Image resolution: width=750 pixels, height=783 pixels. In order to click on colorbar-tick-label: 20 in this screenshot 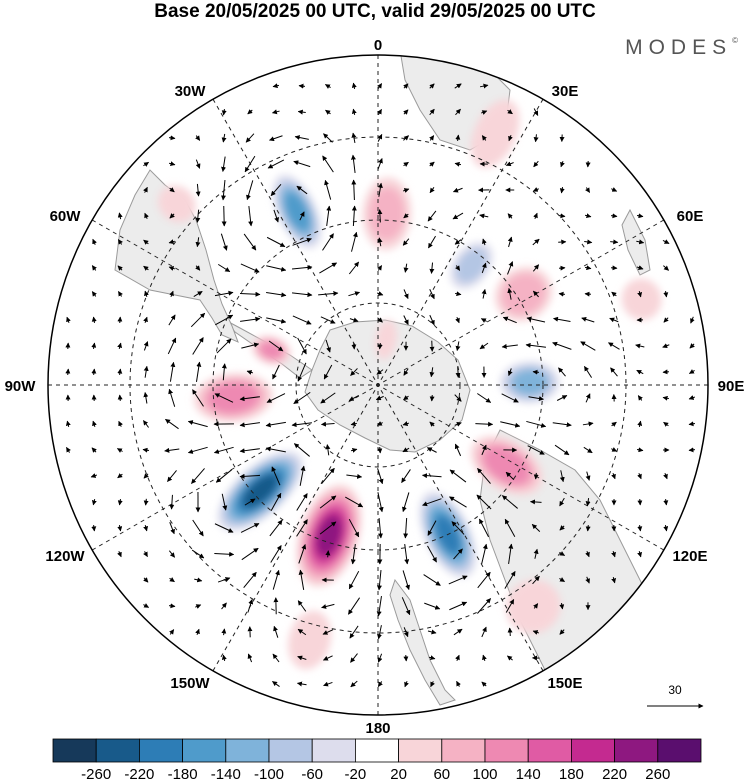, I will do `click(398, 774)`.